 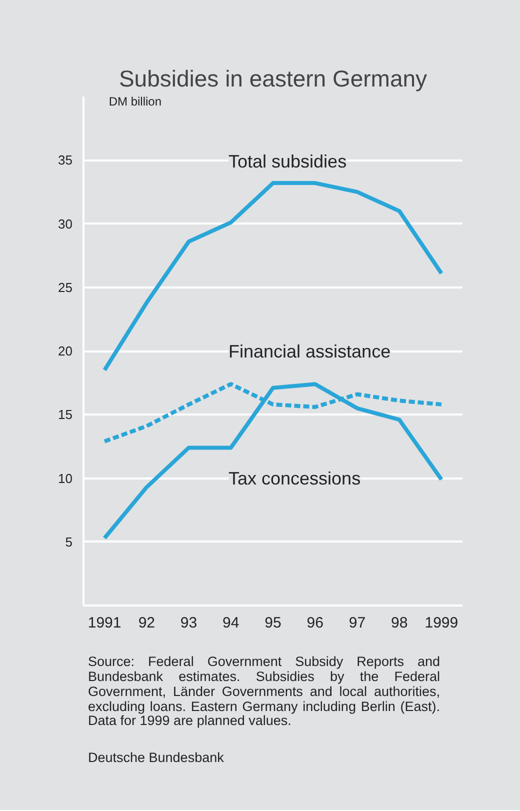 What do you see at coordinates (135, 101) in the screenshot?
I see `y-axis-title: DM billion` at bounding box center [135, 101].